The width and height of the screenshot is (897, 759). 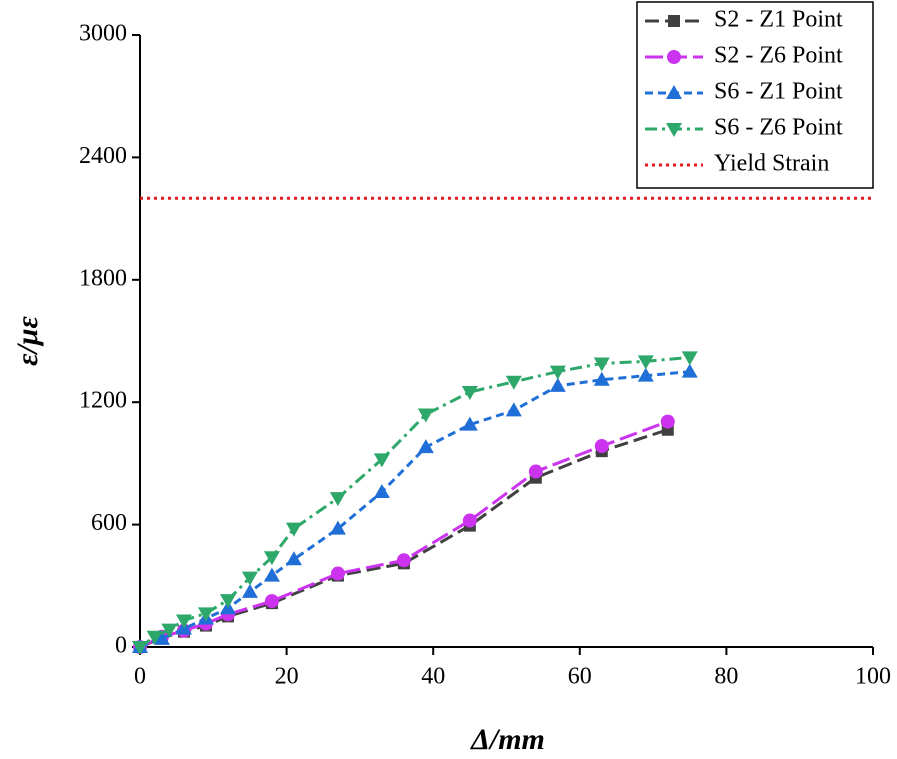 I want to click on y-tick-label: 0, so click(x=121, y=646).